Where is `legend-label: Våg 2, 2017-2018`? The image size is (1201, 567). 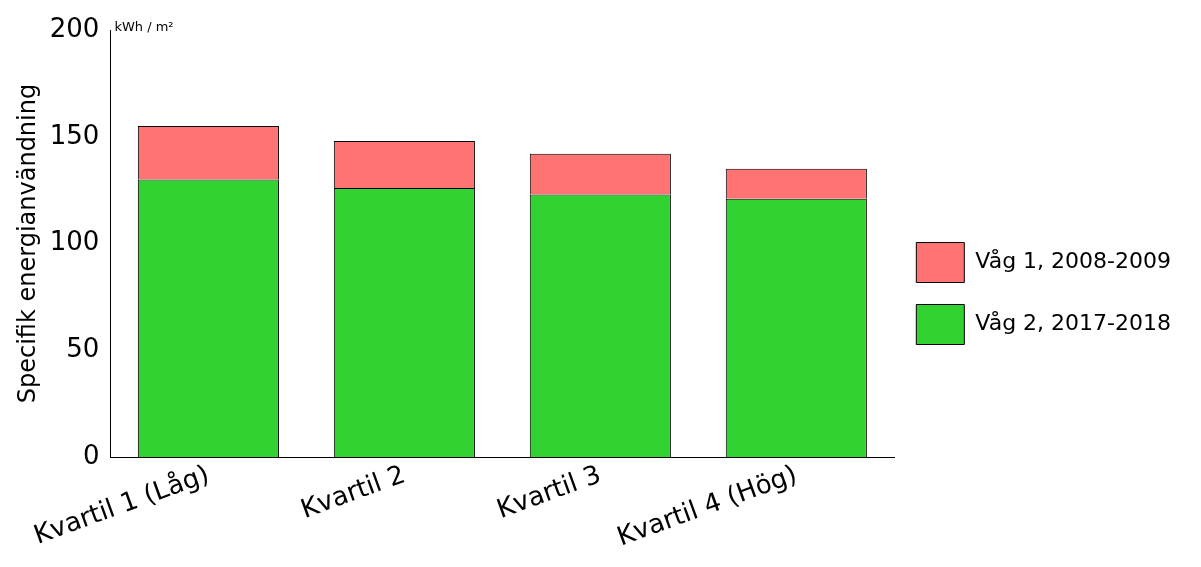
legend-label: Våg 2, 2017-2018 is located at coordinates (1073, 323).